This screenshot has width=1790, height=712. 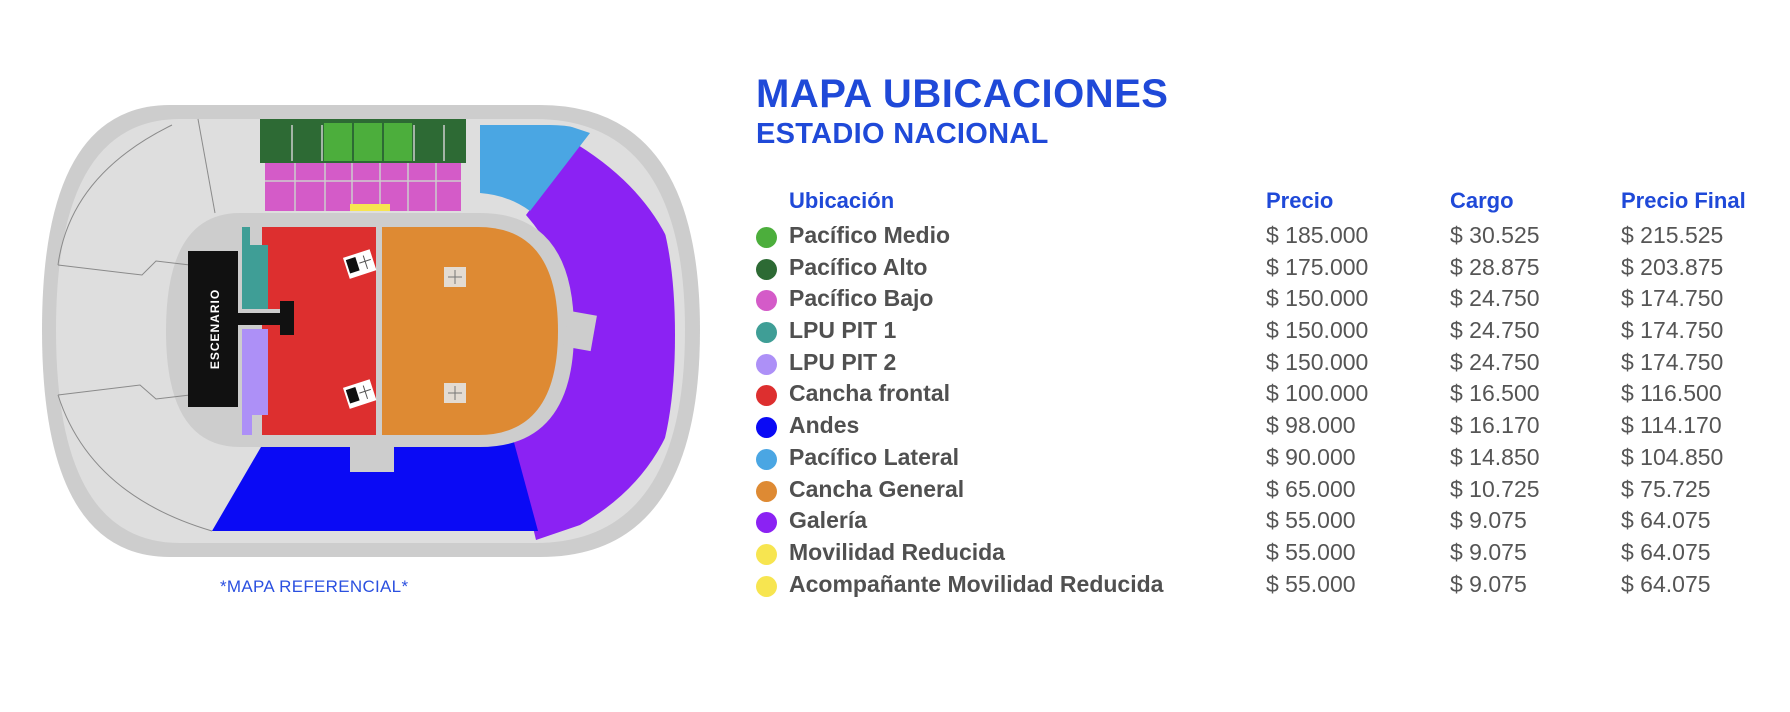 I want to click on price-value: $ 98.000, so click(x=1311, y=425).